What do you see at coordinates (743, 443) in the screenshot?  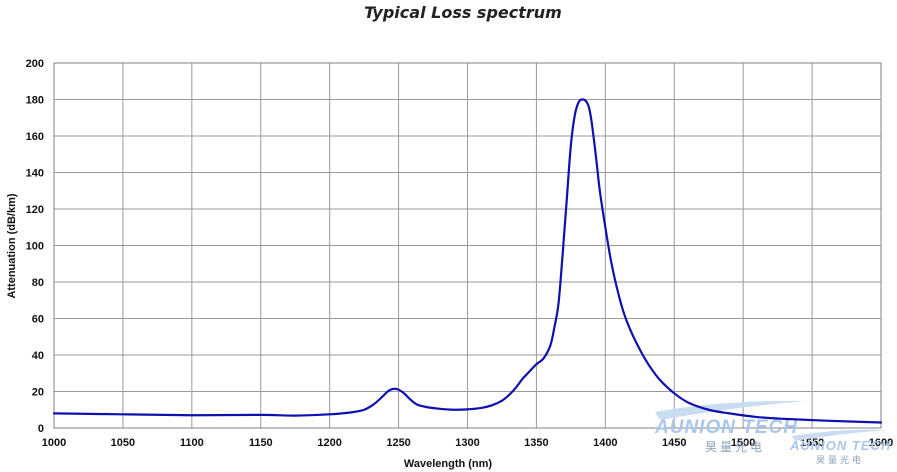 I see `x-tick-label: 1500` at bounding box center [743, 443].